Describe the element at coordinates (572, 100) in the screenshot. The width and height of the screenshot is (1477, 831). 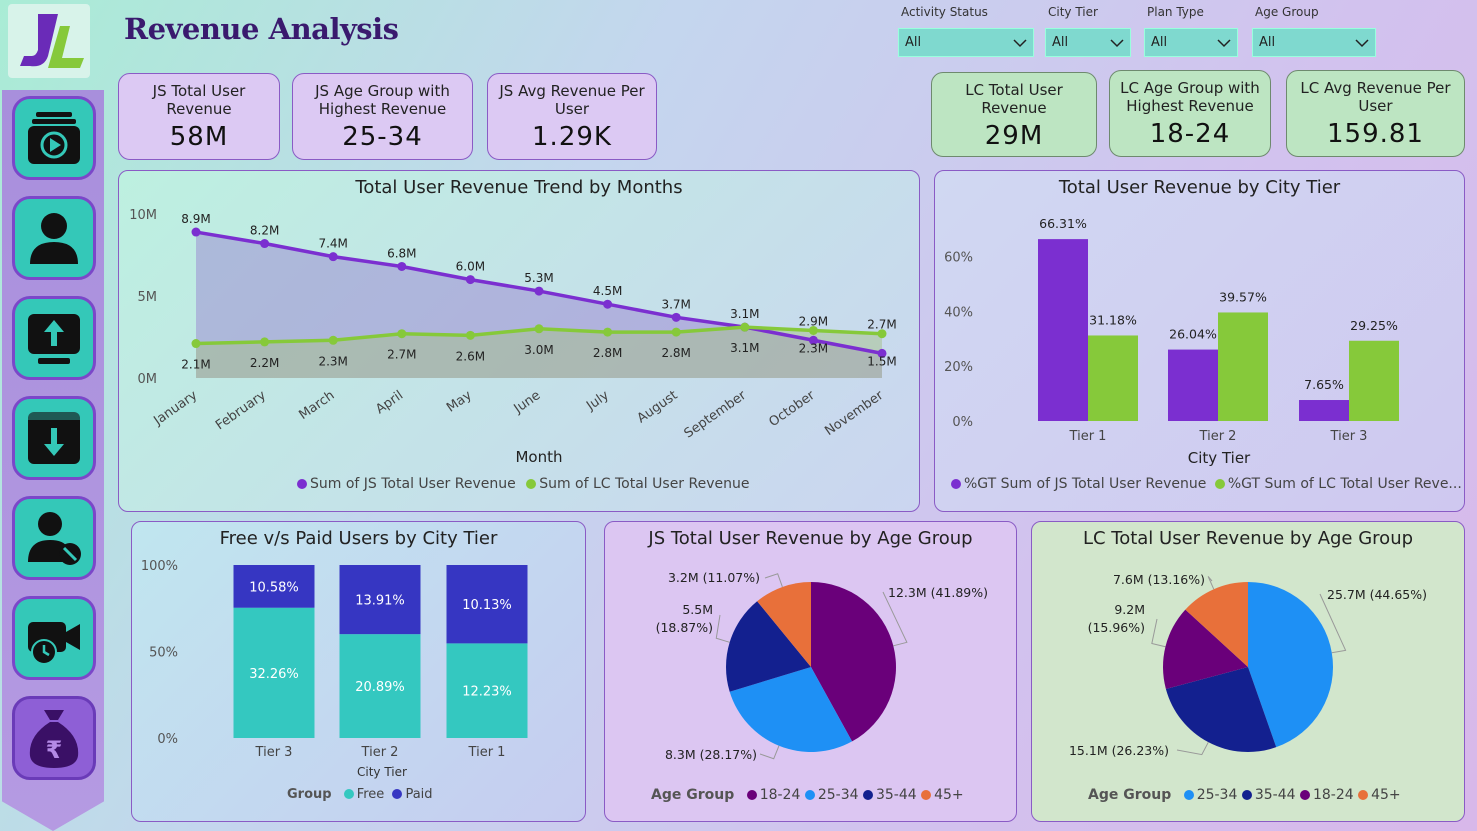
I see `kpi-label: JS Avg Revenue Per User` at that location.